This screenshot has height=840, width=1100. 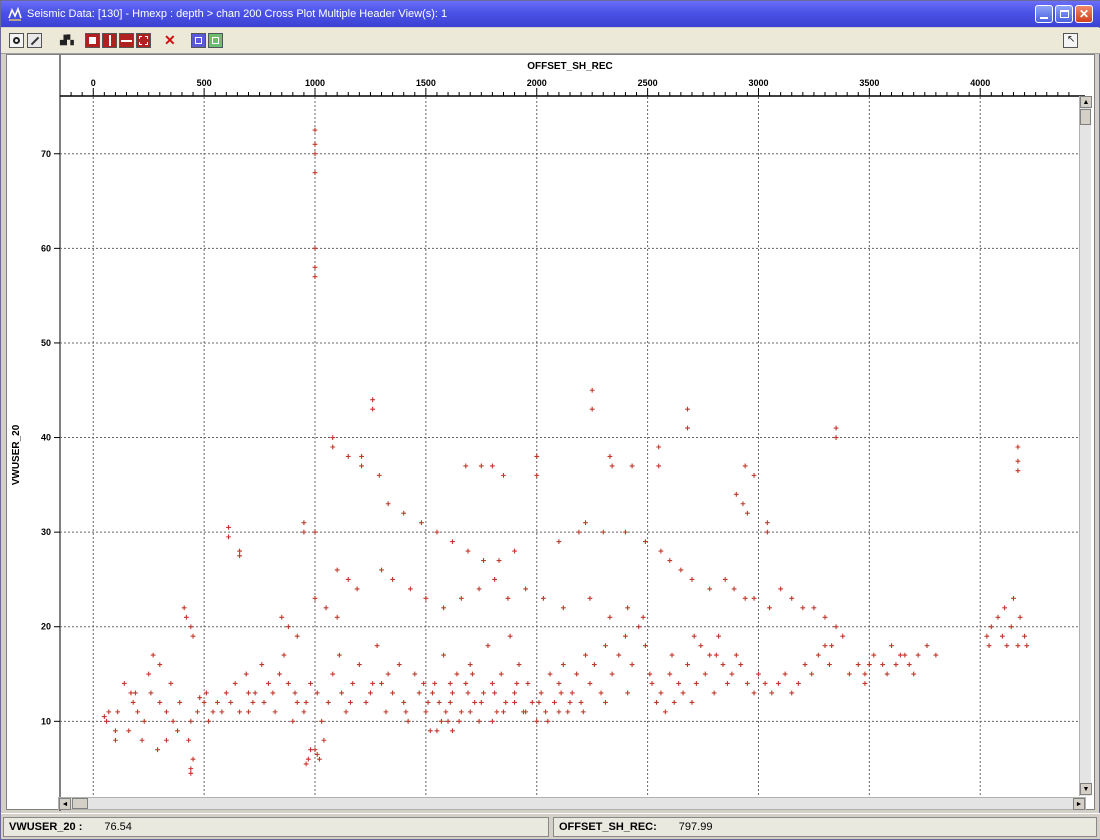 I want to click on minimize-button, so click(x=1044, y=14).